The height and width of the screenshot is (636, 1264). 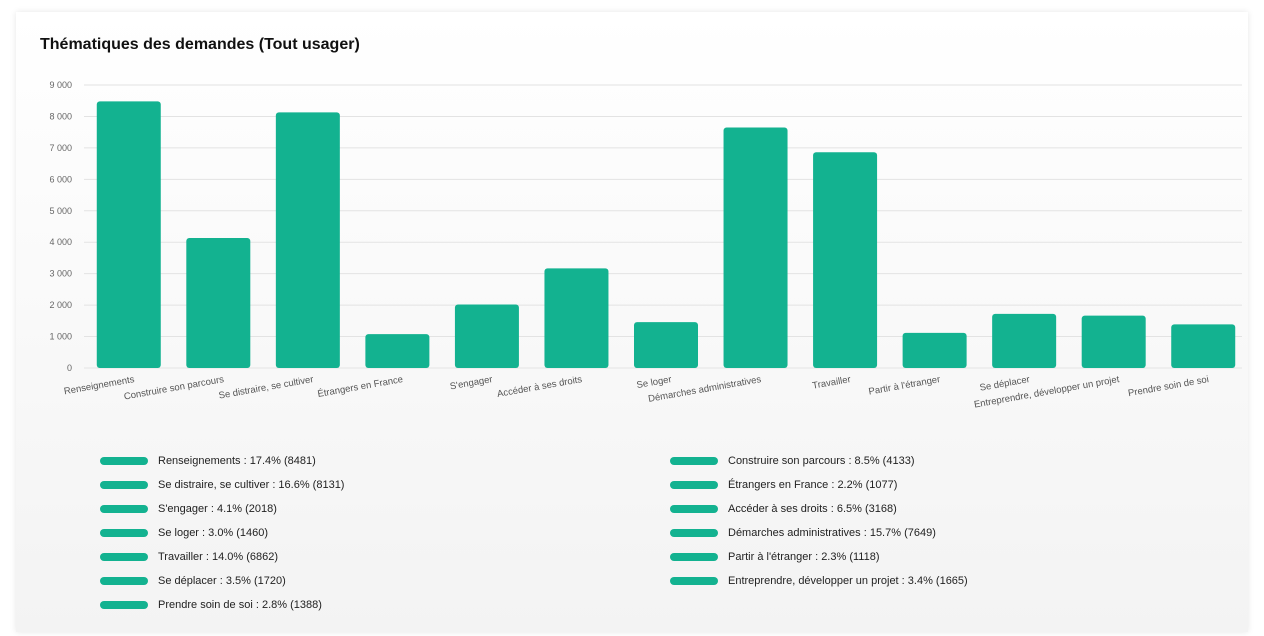 What do you see at coordinates (60, 116) in the screenshot?
I see `y-tick-label: 8 000` at bounding box center [60, 116].